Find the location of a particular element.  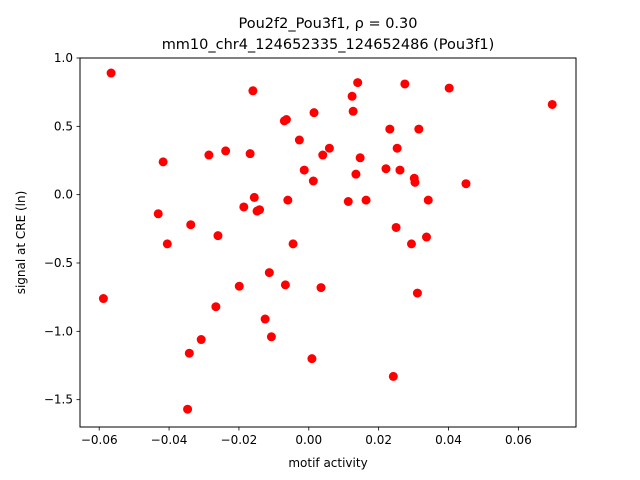

x-tick-label: −0.04 is located at coordinates (169, 440).